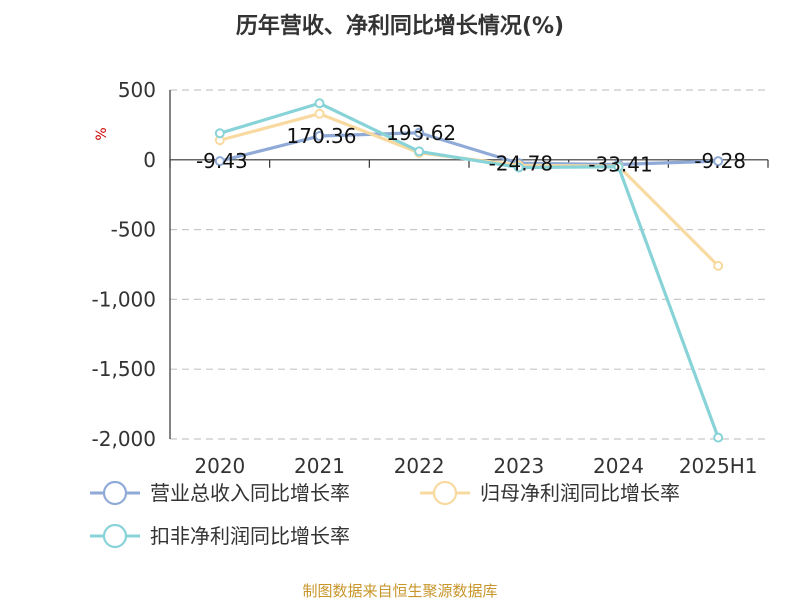 This screenshot has height=600, width=800. I want to click on y-unit-label: %, so click(102, 133).